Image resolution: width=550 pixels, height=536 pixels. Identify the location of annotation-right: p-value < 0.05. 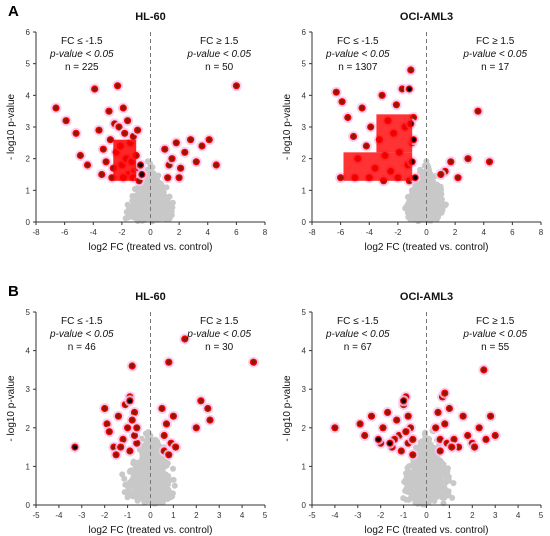
(218, 54).